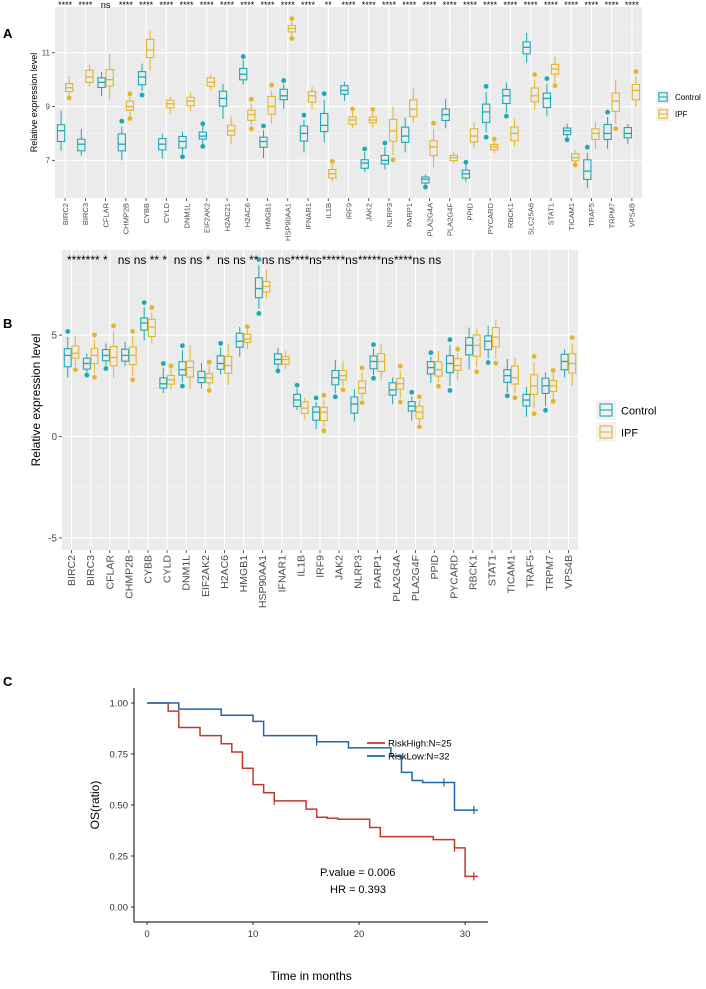  Describe the element at coordinates (271, 105) in the screenshot. I see `box-ipf-HMGB1` at that location.